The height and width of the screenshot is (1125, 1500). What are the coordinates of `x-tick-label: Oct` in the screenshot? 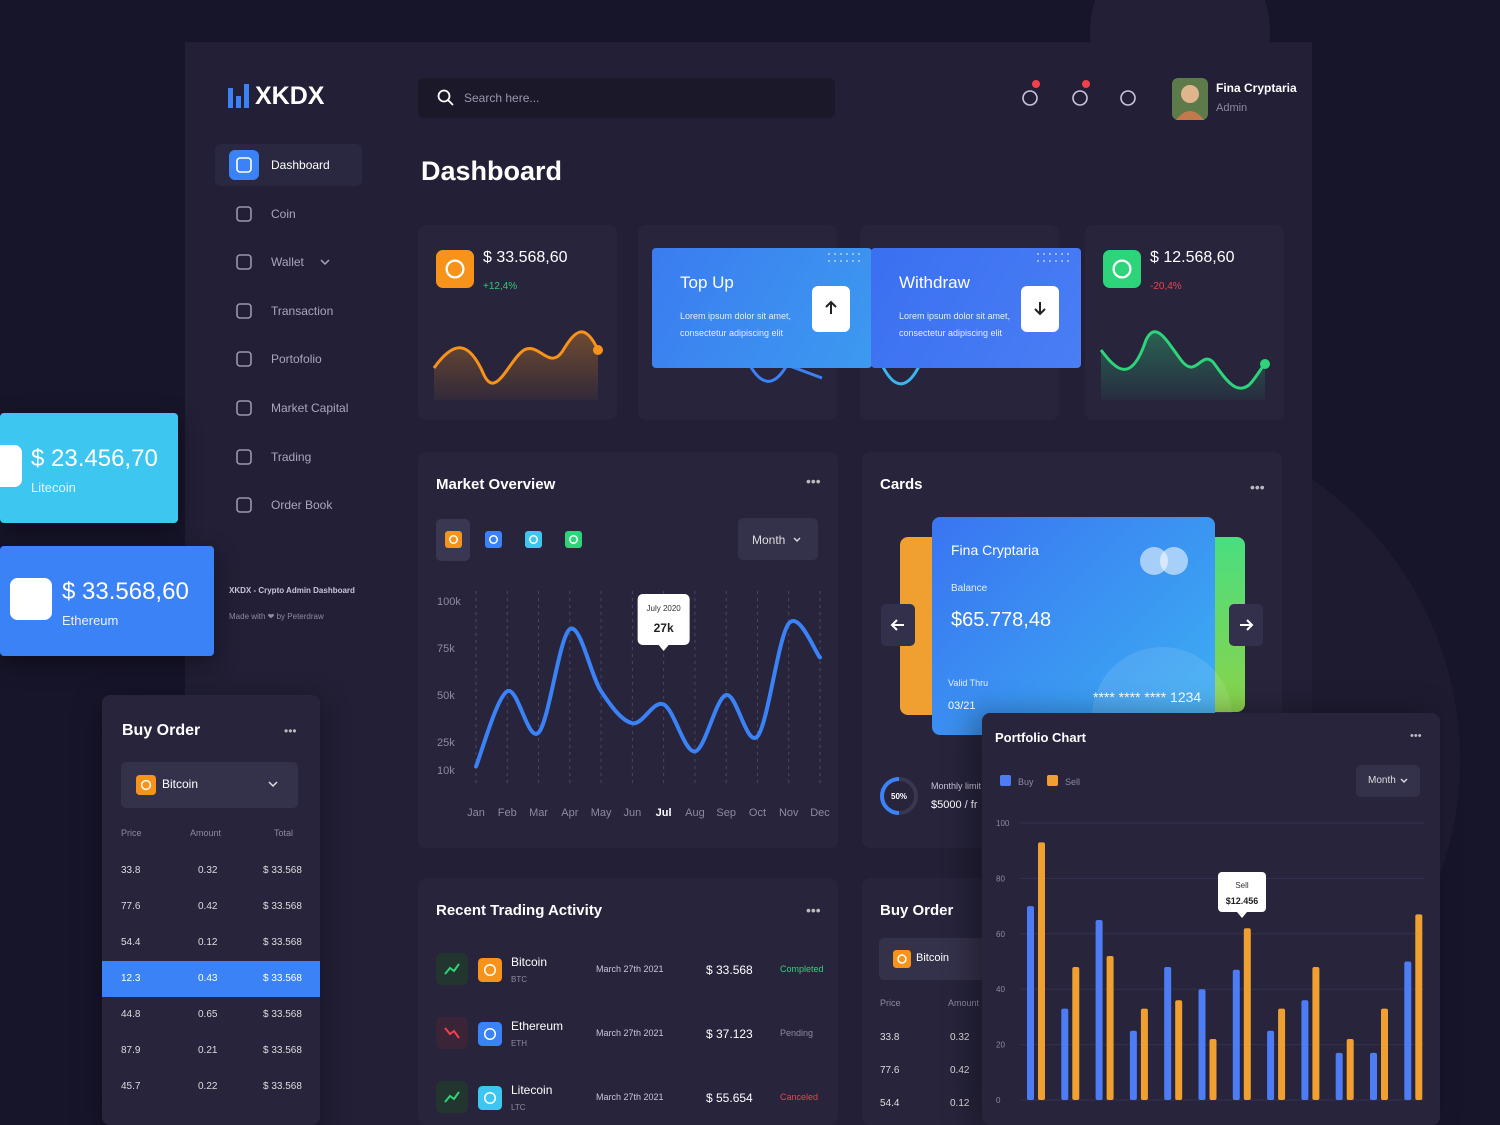 It's located at (757, 813).